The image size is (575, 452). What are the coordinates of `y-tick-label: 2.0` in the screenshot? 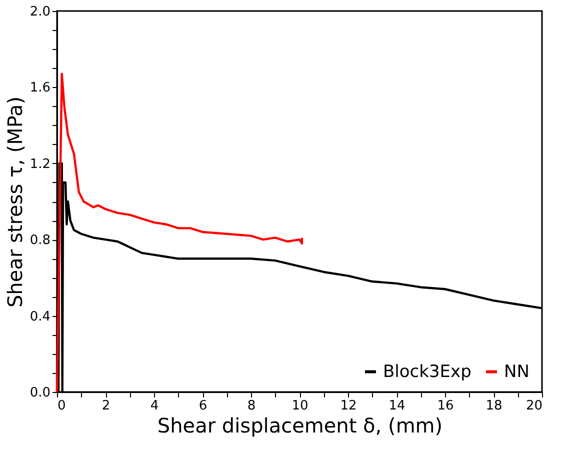 It's located at (40, 12).